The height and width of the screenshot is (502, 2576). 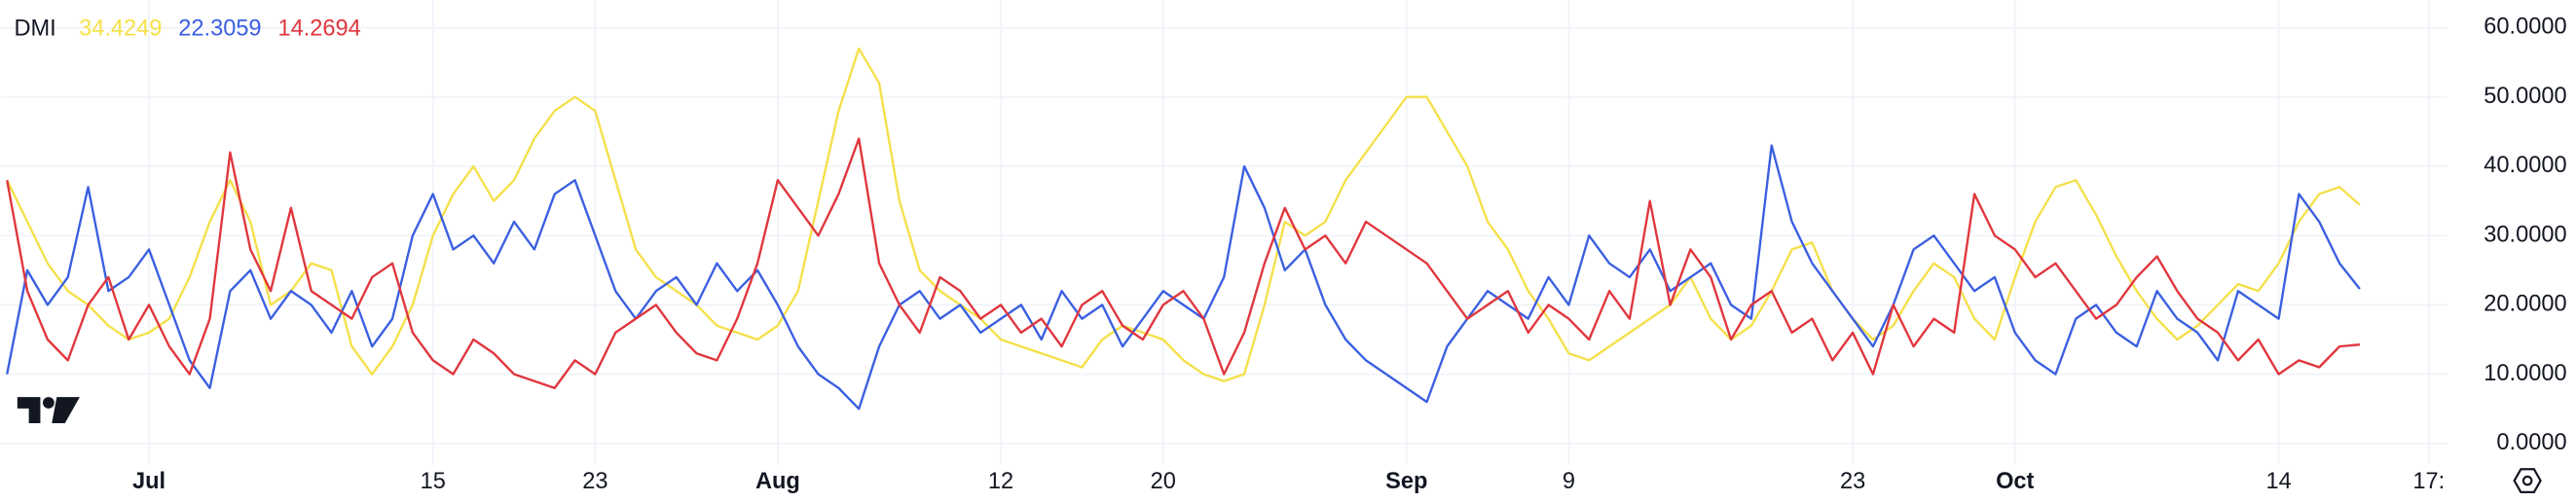 What do you see at coordinates (219, 29) in the screenshot?
I see `legend-value: 22.3059` at bounding box center [219, 29].